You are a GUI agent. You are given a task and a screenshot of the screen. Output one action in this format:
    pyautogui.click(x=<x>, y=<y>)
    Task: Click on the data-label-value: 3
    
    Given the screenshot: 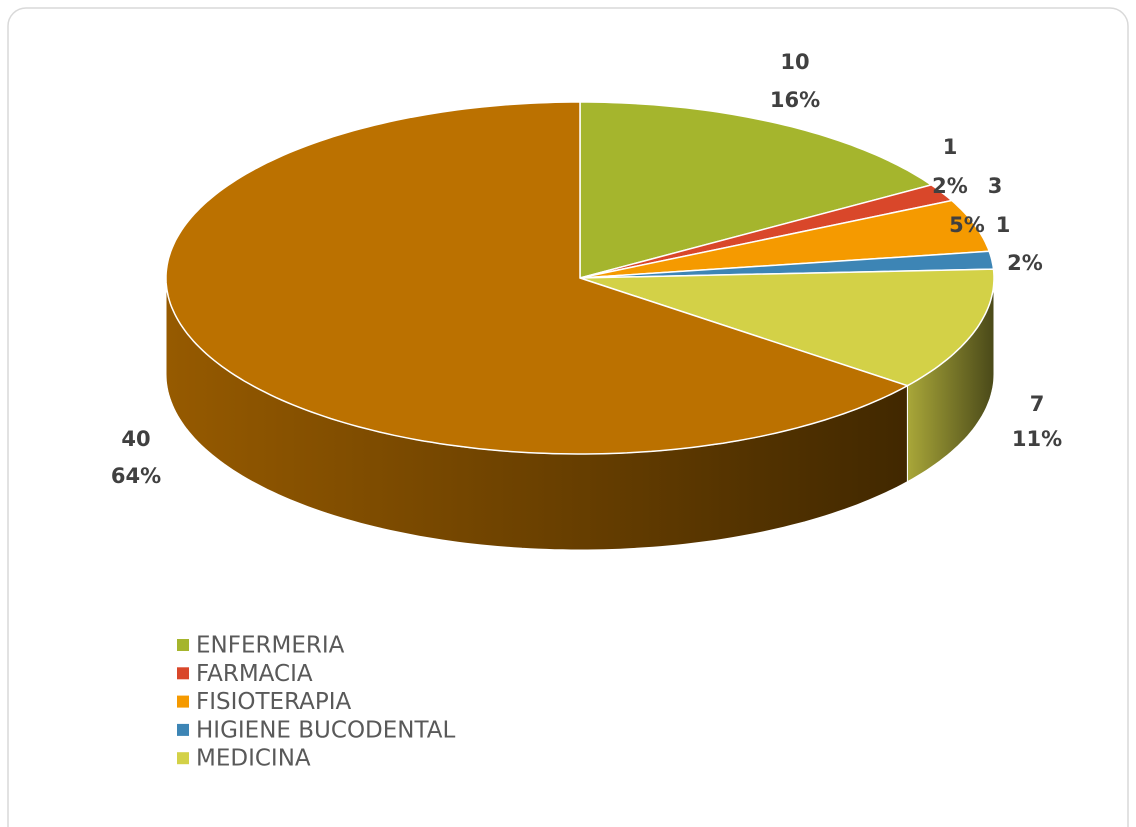 What is the action you would take?
    pyautogui.click(x=995, y=186)
    